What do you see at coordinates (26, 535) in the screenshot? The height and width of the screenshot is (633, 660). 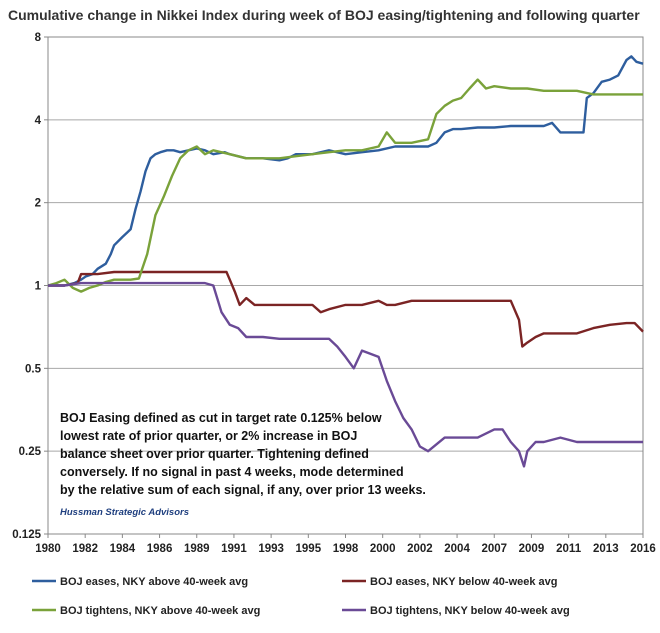 I see `y-tick-label: 0.125` at bounding box center [26, 535].